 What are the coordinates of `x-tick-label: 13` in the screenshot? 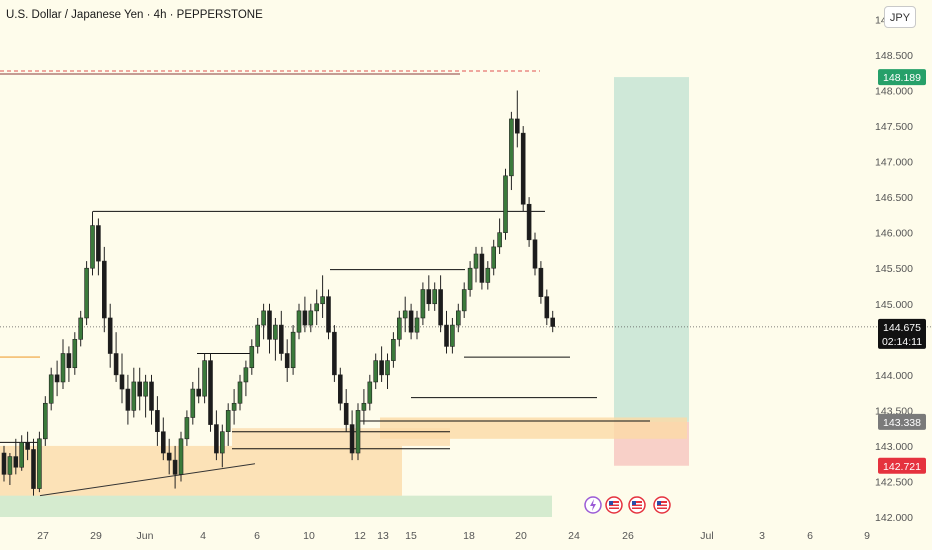 It's located at (383, 536).